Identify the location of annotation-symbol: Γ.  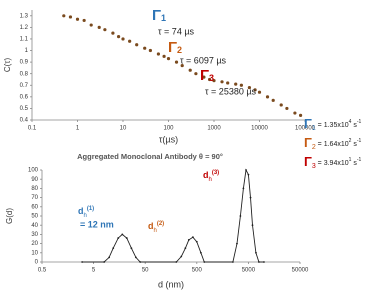
(204, 75).